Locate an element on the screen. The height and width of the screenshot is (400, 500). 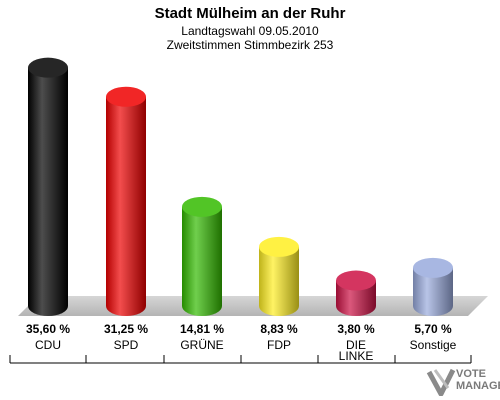
category-label: LINKE is located at coordinates (356, 356).